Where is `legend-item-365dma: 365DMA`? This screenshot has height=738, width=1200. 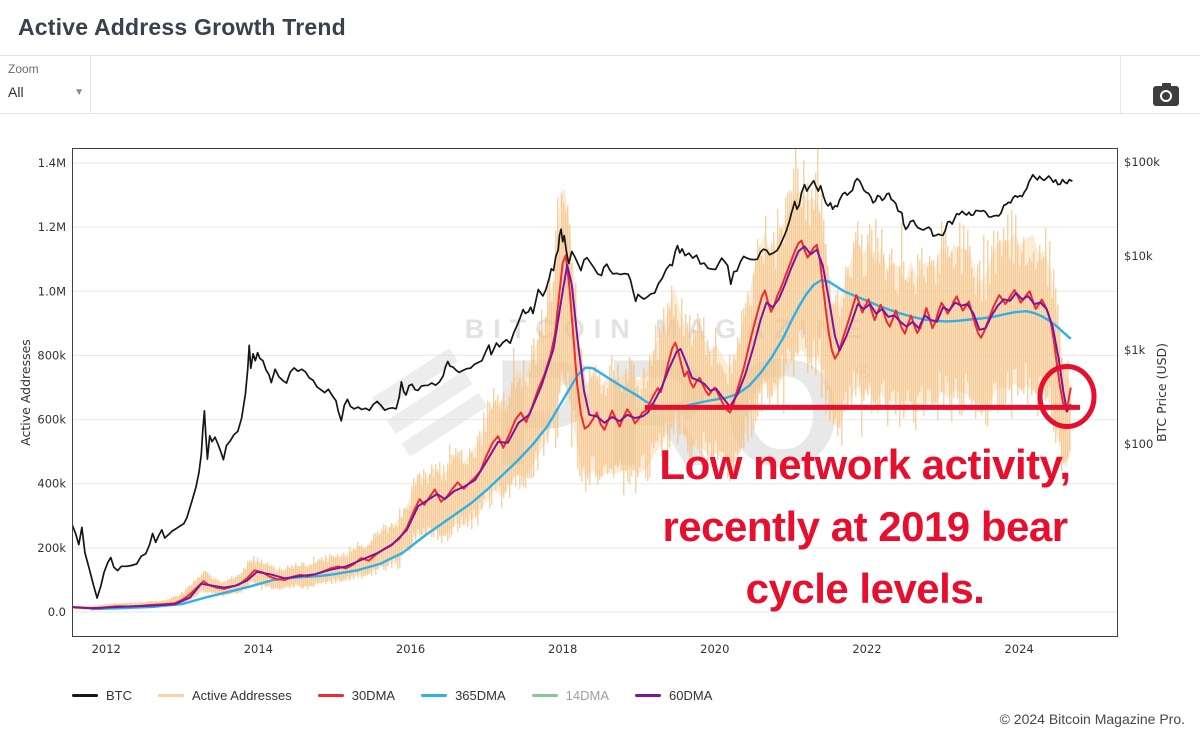 legend-item-365dma: 365DMA is located at coordinates (463, 695).